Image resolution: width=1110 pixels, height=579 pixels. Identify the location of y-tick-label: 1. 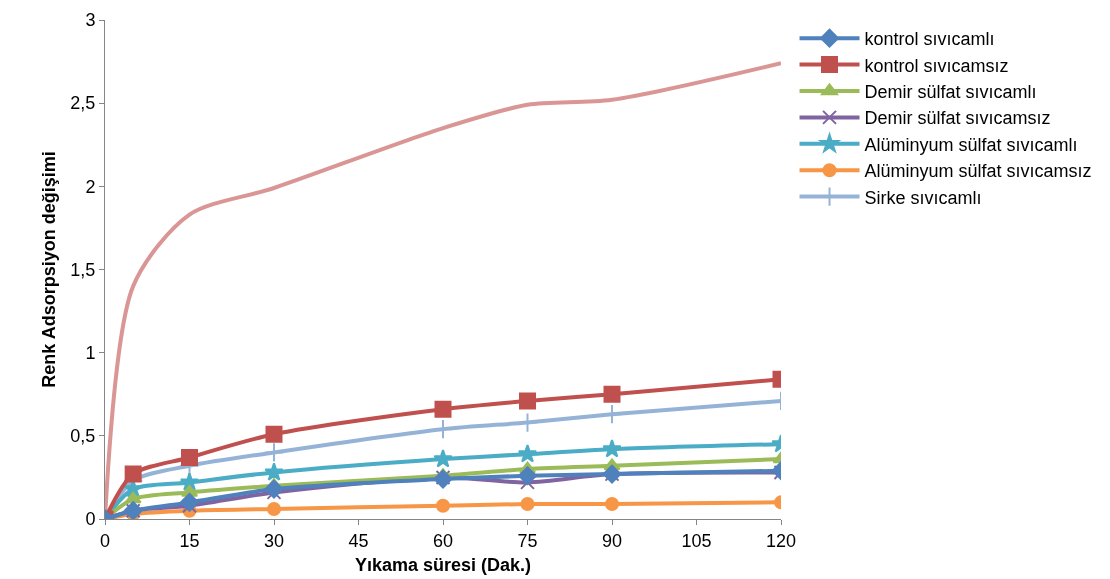
(90, 352).